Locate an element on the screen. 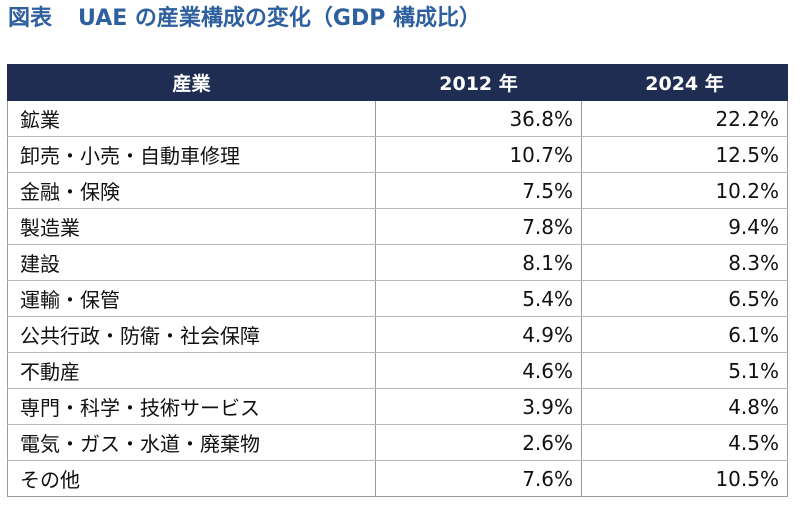 This screenshot has height=525, width=800. share-2024: 12.5% is located at coordinates (684, 154).